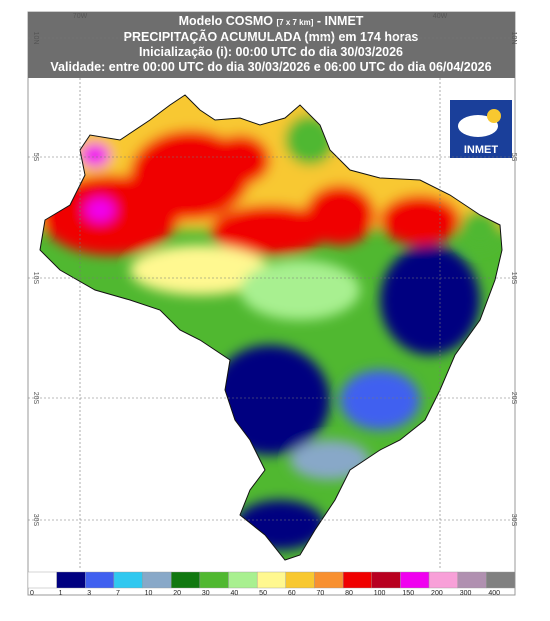 The height and width of the screenshot is (621, 550). What do you see at coordinates (320, 593) in the screenshot?
I see `colorbar-label: 70` at bounding box center [320, 593].